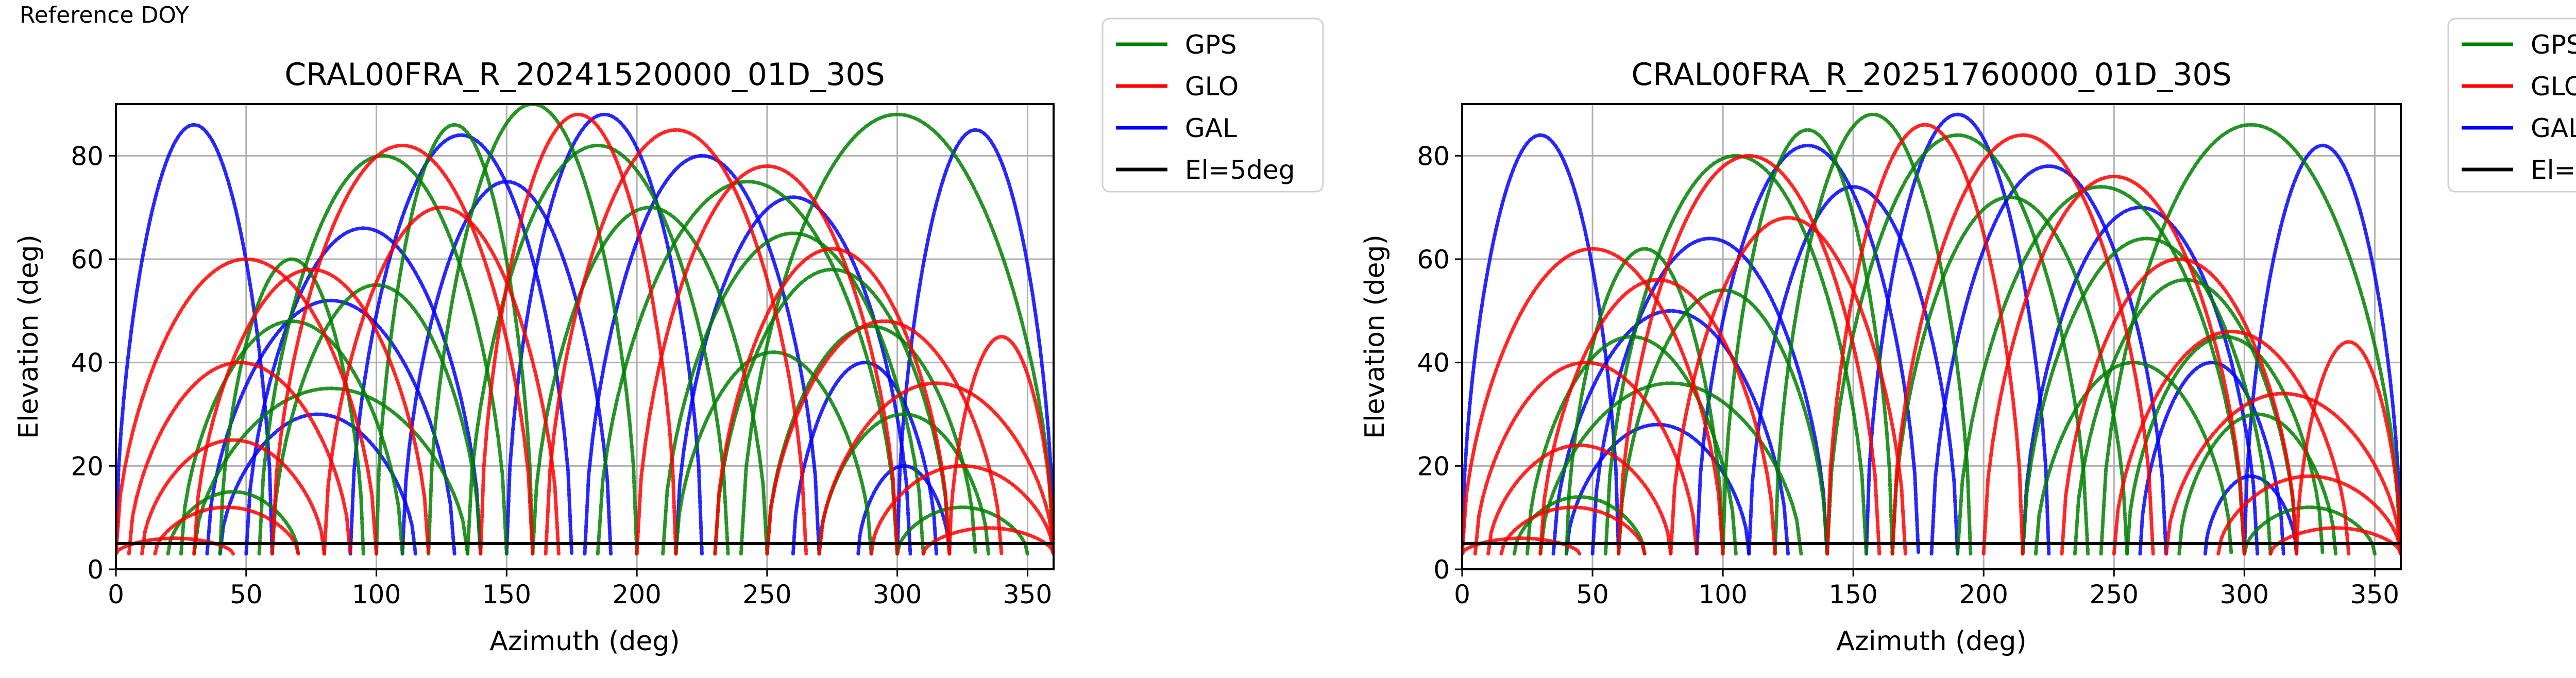 This screenshot has width=2576, height=678. I want to click on x-tick-label: 250, so click(2114, 594).